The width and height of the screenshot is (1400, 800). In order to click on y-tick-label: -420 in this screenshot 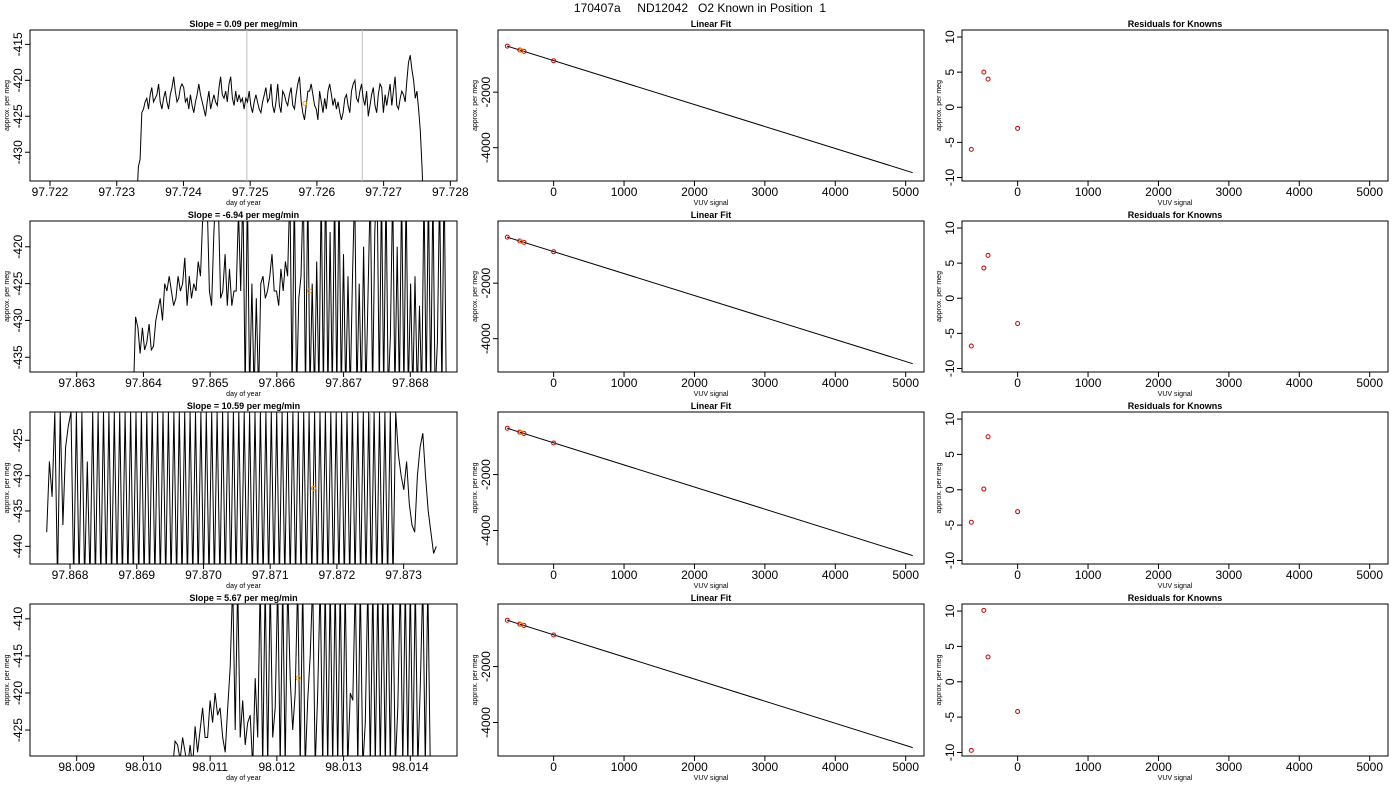, I will do `click(18, 693)`.